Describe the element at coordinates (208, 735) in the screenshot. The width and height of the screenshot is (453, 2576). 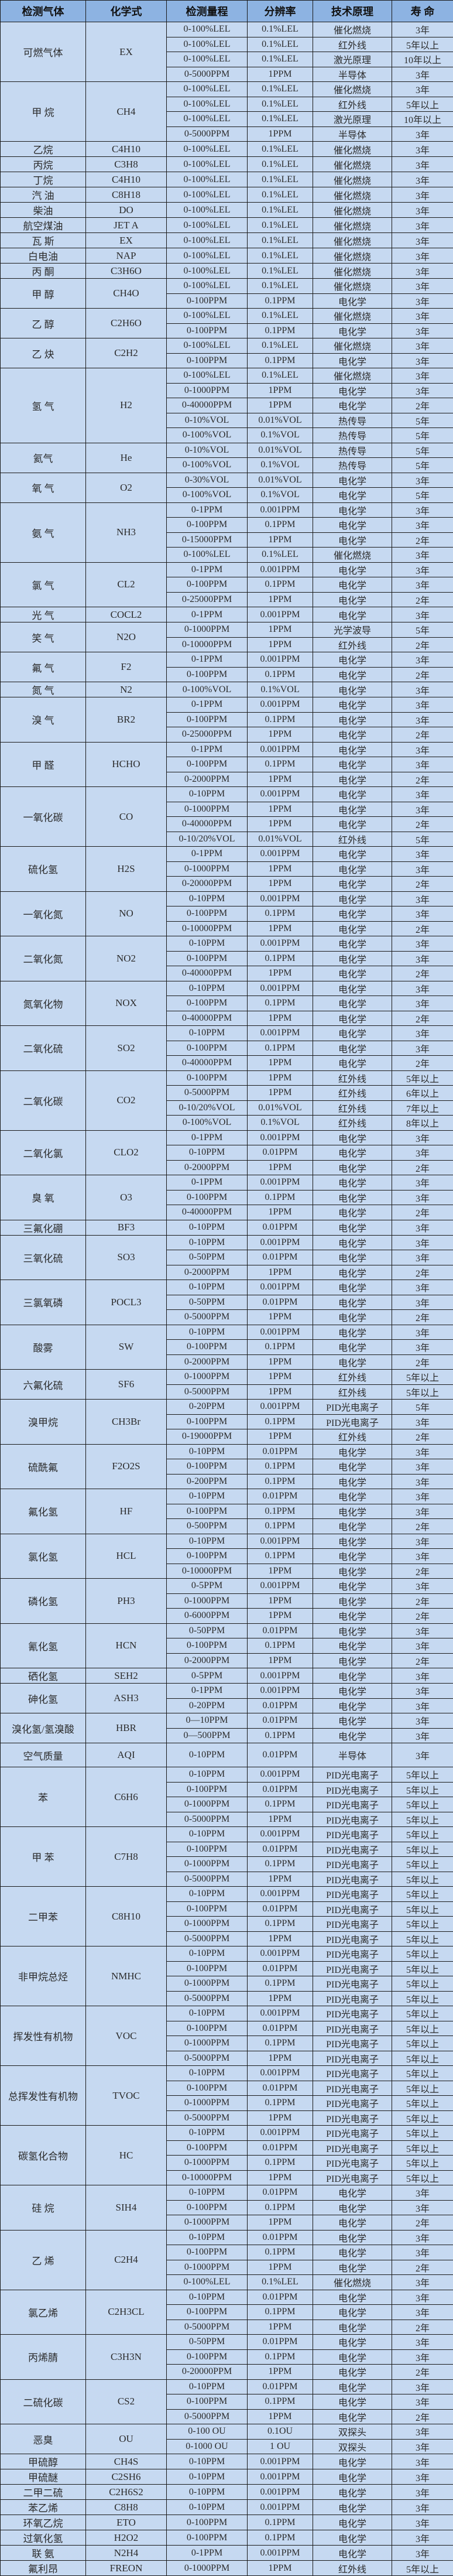
I see `range-cell: 0-25000PPM` at that location.